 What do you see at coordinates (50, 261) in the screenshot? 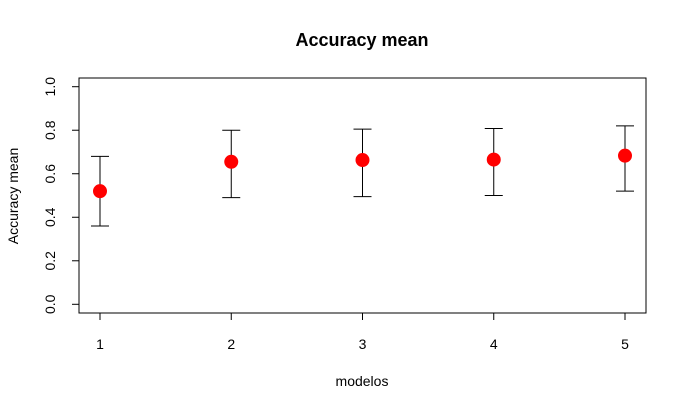
I see `y-tick-label: 0.2` at bounding box center [50, 261].